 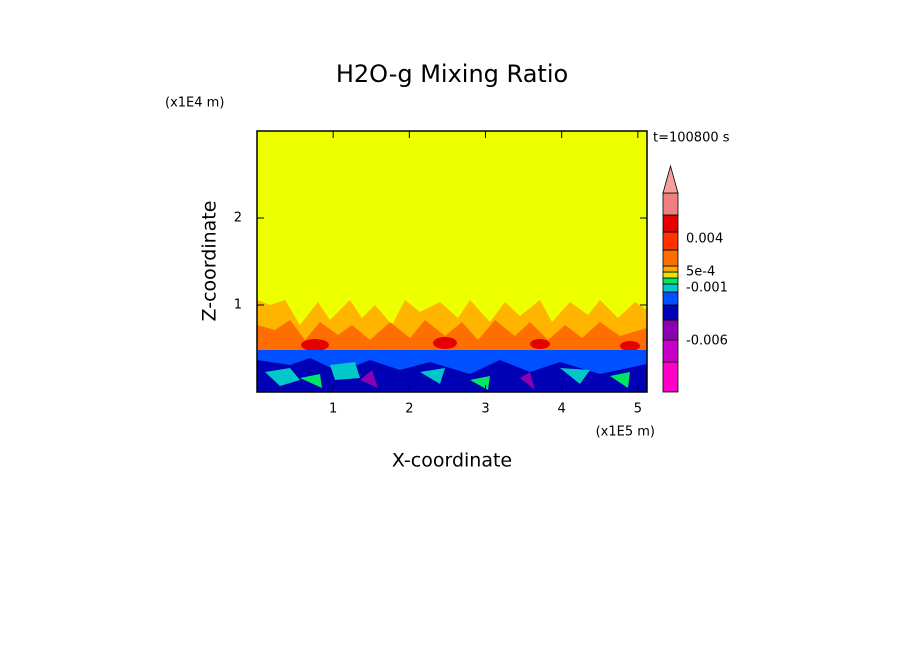 What do you see at coordinates (670, 179) in the screenshot?
I see `colorbar-extend` at bounding box center [670, 179].